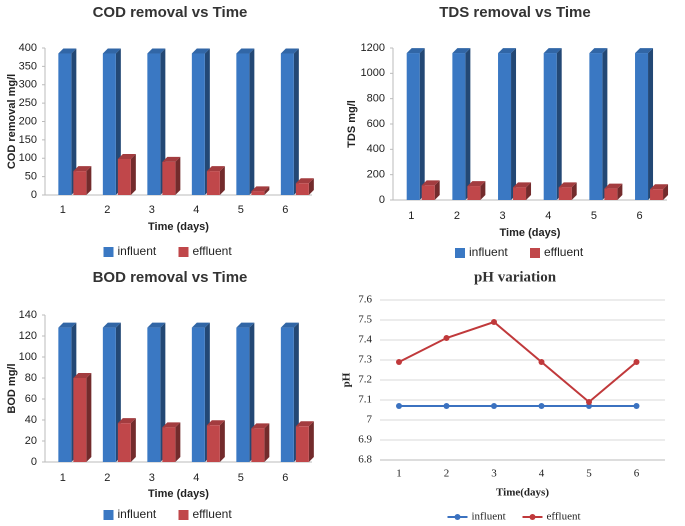 The height and width of the screenshot is (526, 685). I want to click on x-tick-label: 6, so click(285, 210).